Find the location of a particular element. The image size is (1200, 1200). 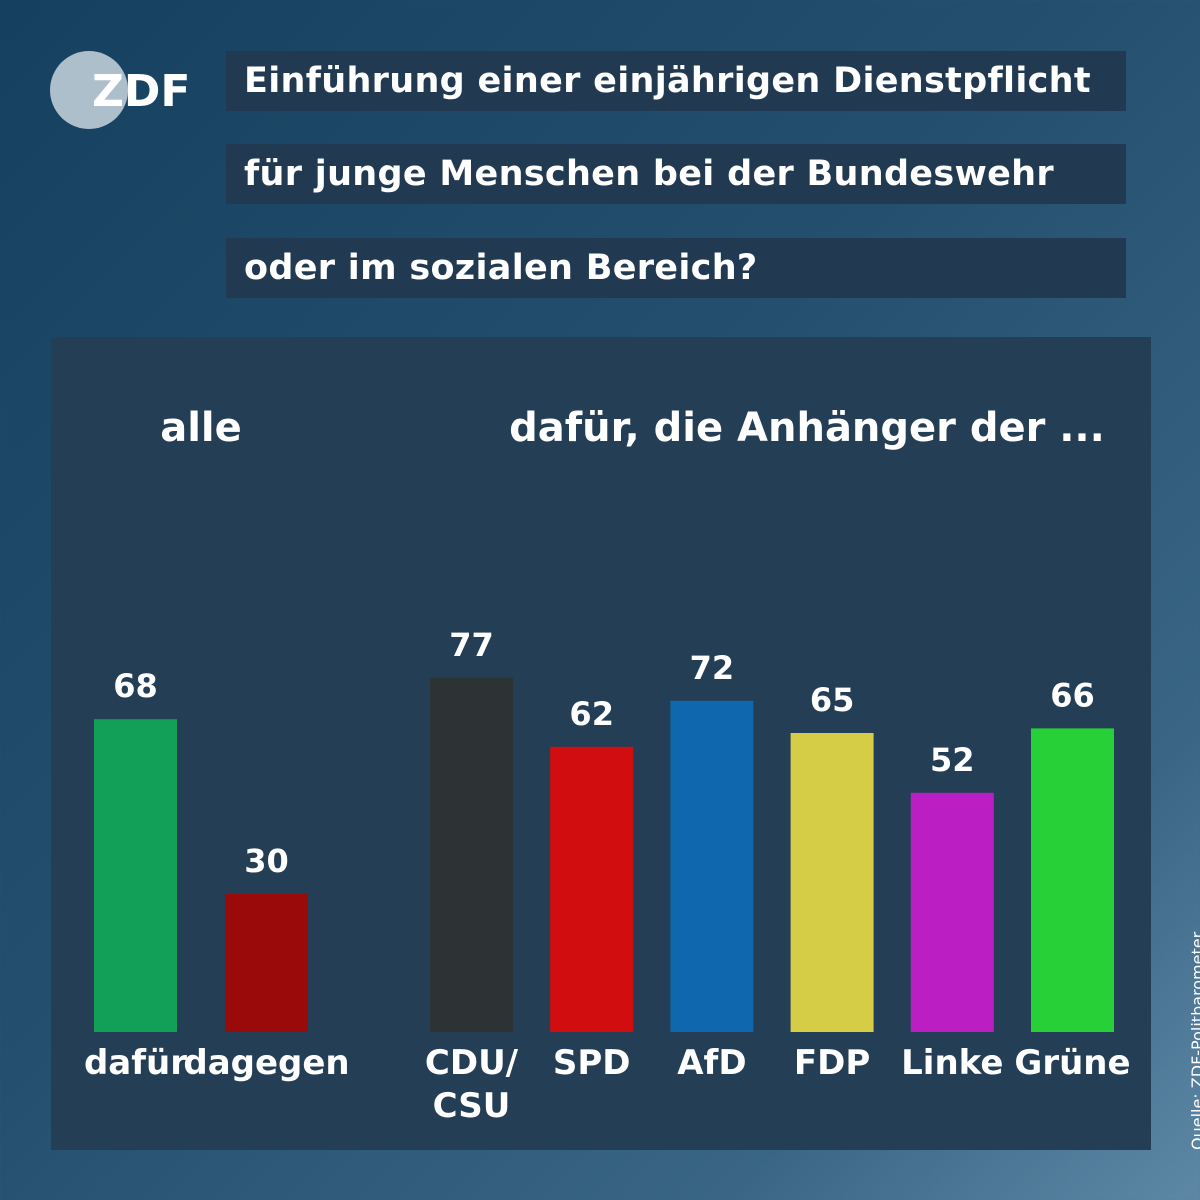

category-label-linke: Linke is located at coordinates (952, 1063).